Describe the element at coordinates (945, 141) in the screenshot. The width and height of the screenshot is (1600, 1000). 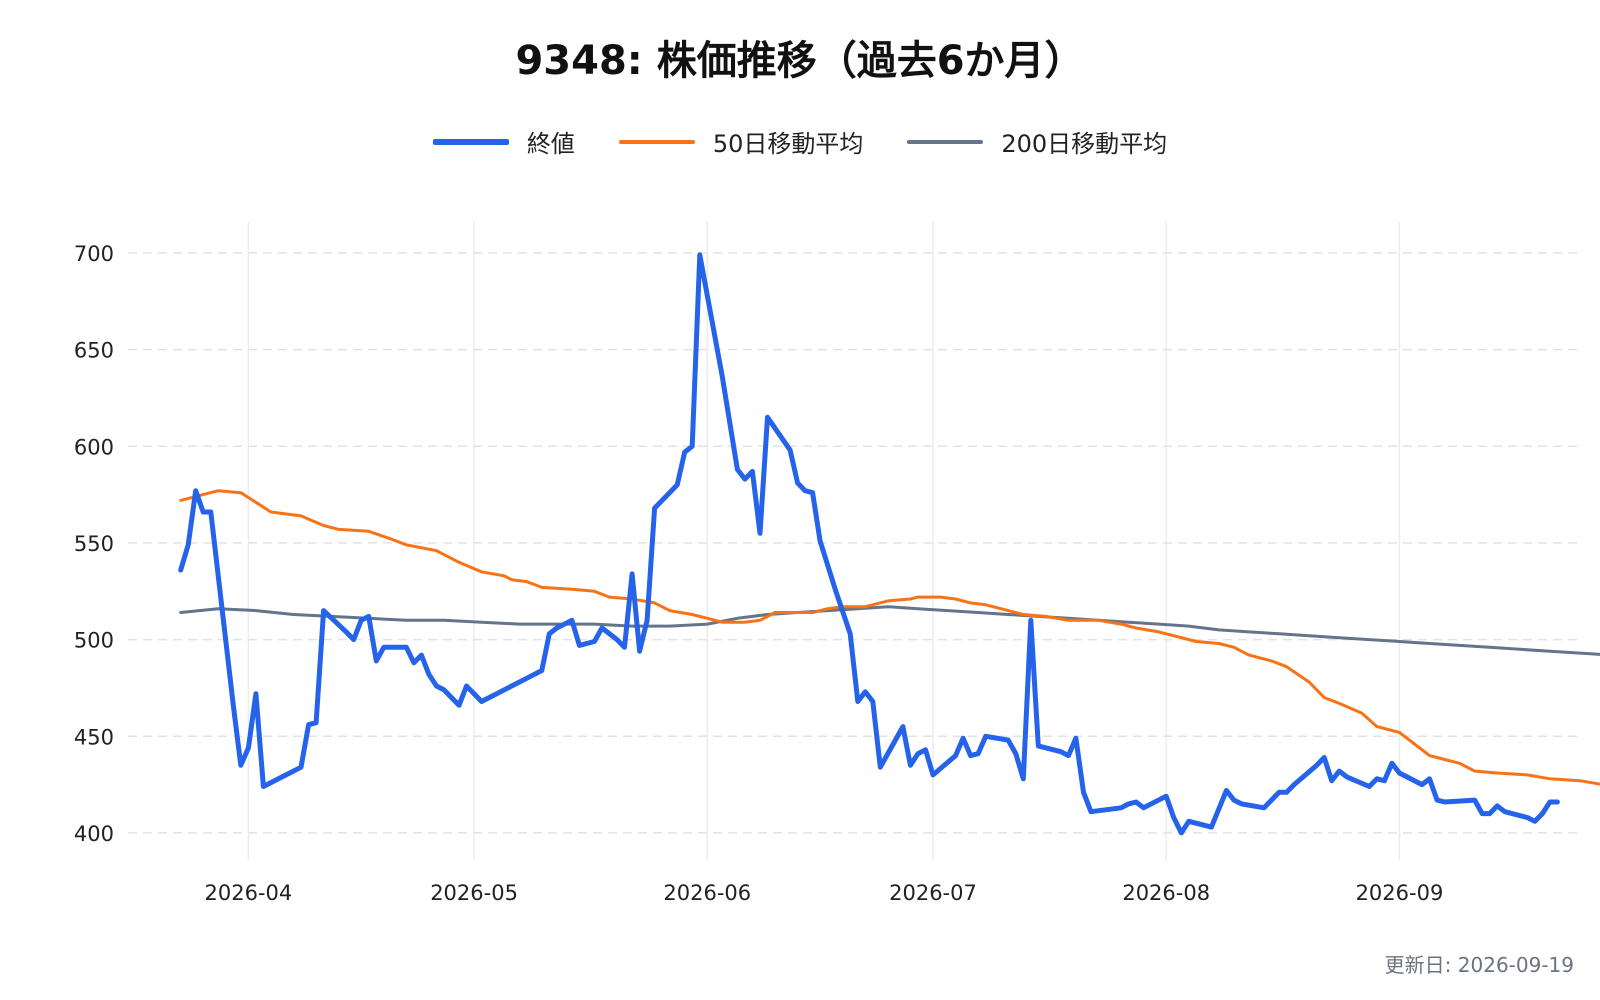
I see `legend-swatch-ma200` at that location.